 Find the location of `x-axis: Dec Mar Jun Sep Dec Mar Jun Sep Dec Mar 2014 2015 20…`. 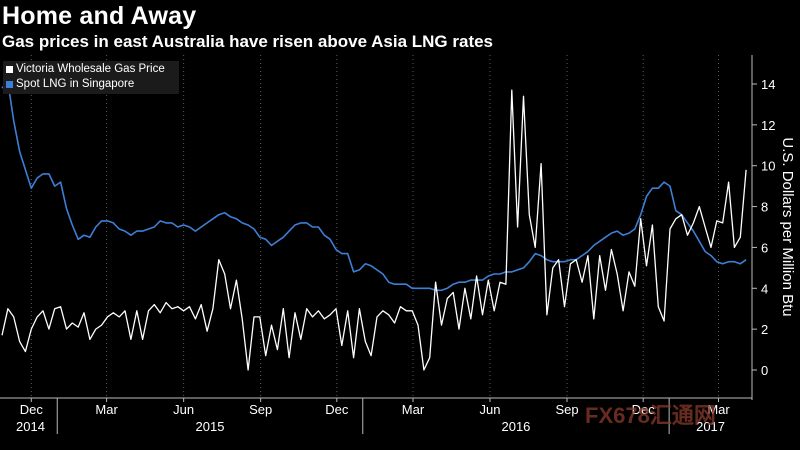

x-axis: Dec Mar Jun Sep Dec Mar Jun Sep Dec Mar 2014 2015 20… is located at coordinates (376, 415).